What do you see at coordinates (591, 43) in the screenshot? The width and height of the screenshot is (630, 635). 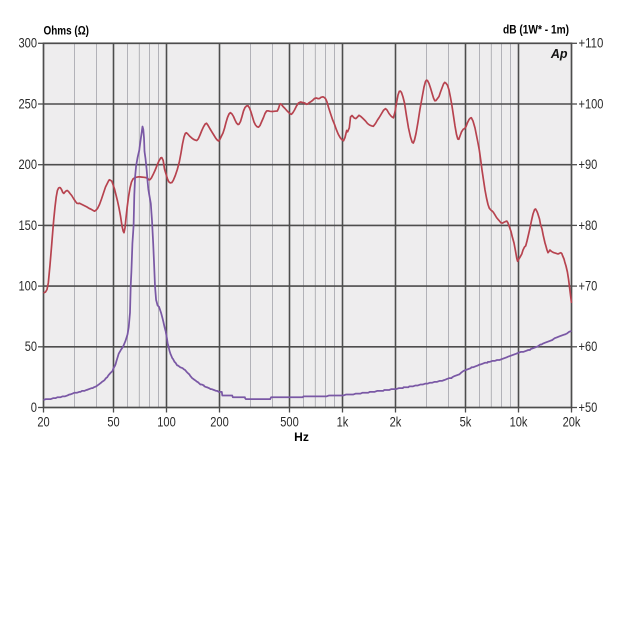 I see `svg-text: +110` at bounding box center [591, 43].